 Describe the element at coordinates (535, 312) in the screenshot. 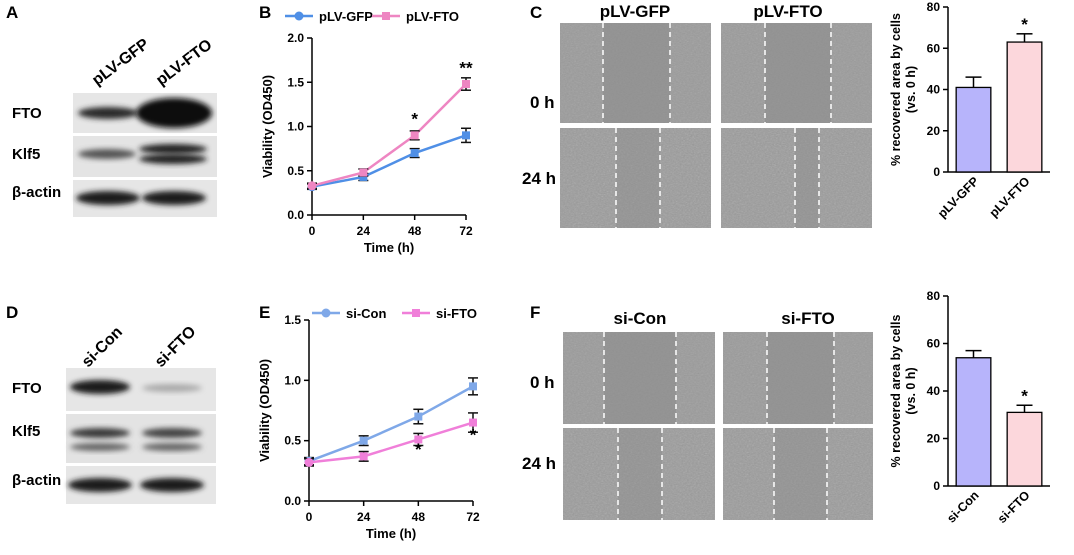

I see `panel-letter-f: F` at that location.